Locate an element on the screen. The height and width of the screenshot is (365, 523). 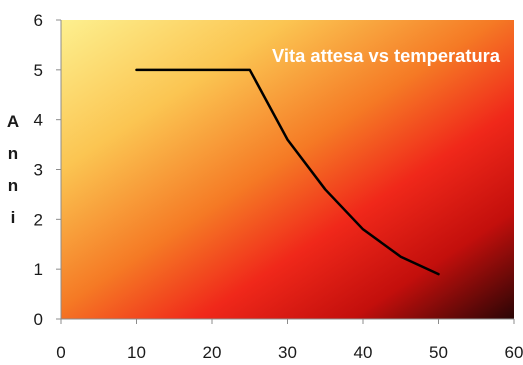
y-tick-label: 3 is located at coordinates (38, 170).